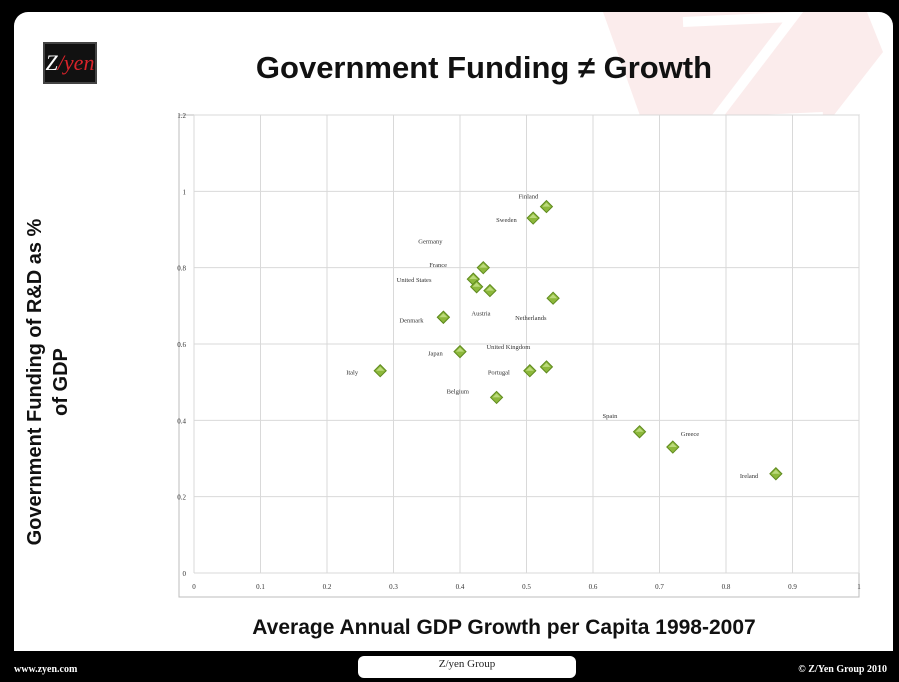 The height and width of the screenshot is (682, 899). What do you see at coordinates (430, 242) in the screenshot?
I see `point-label: Germany` at bounding box center [430, 242].